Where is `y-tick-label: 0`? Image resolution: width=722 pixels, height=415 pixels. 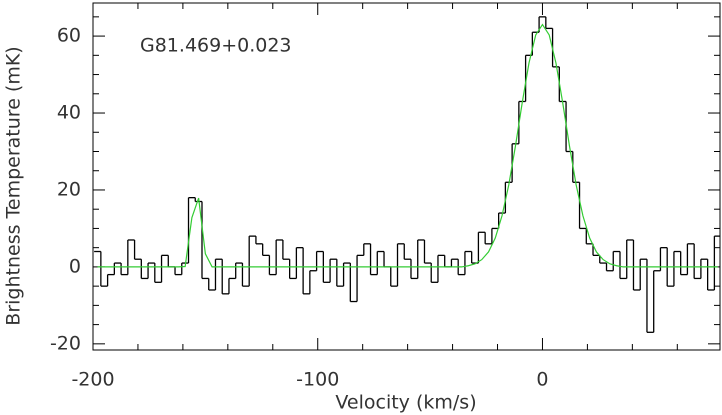 y-tick-label: 0 is located at coordinates (75, 266).